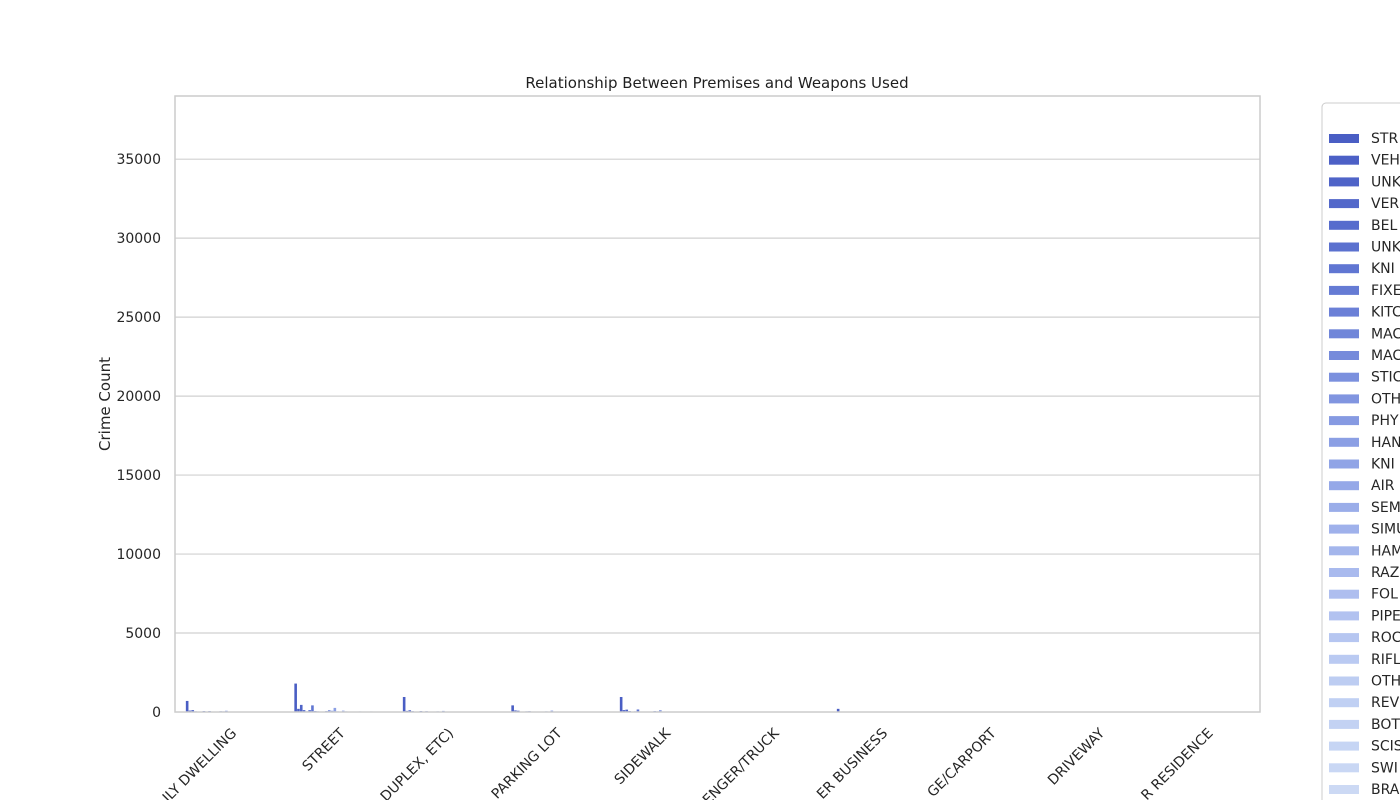  I want to click on legend-label: FOL, so click(1384, 595).